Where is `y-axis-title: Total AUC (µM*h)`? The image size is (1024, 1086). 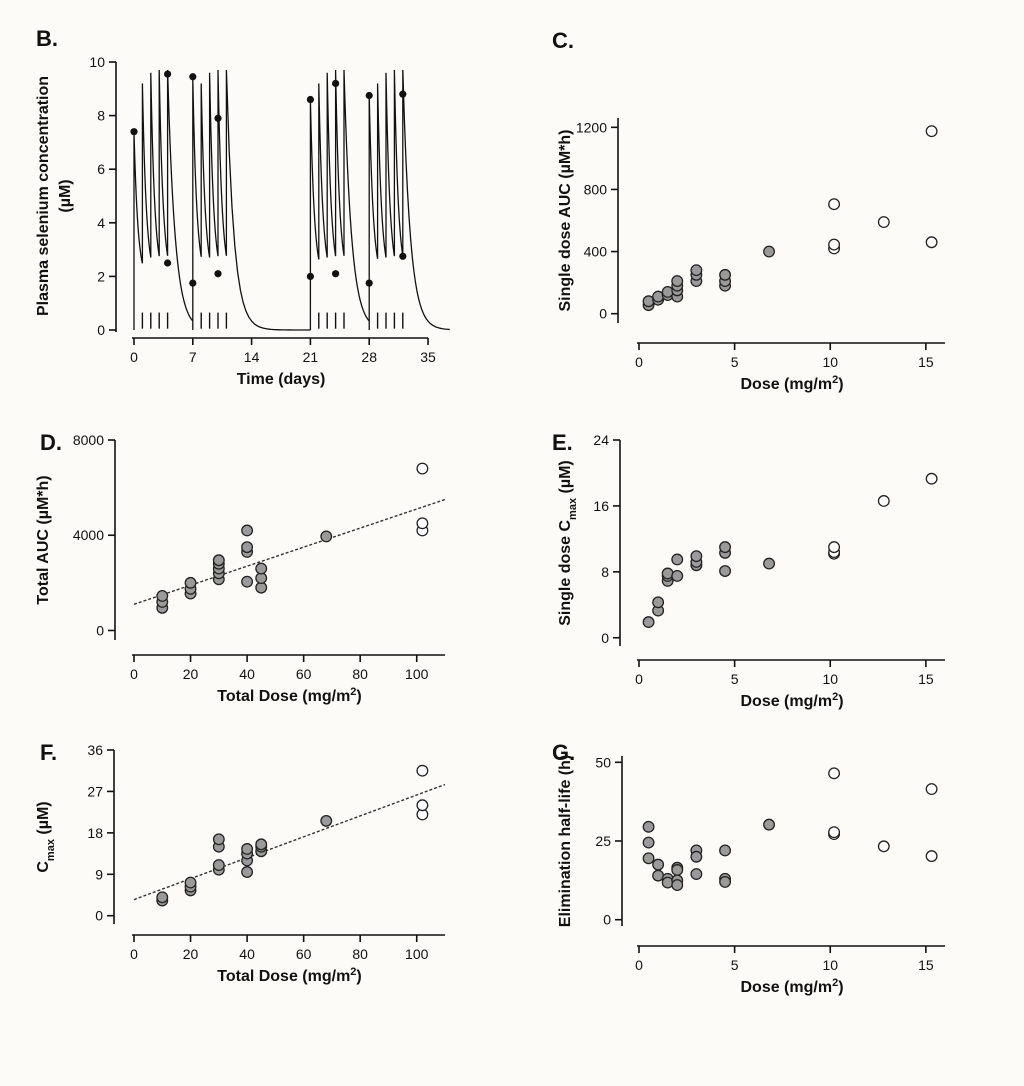 y-axis-title: Total AUC (µM*h) is located at coordinates (43, 539).